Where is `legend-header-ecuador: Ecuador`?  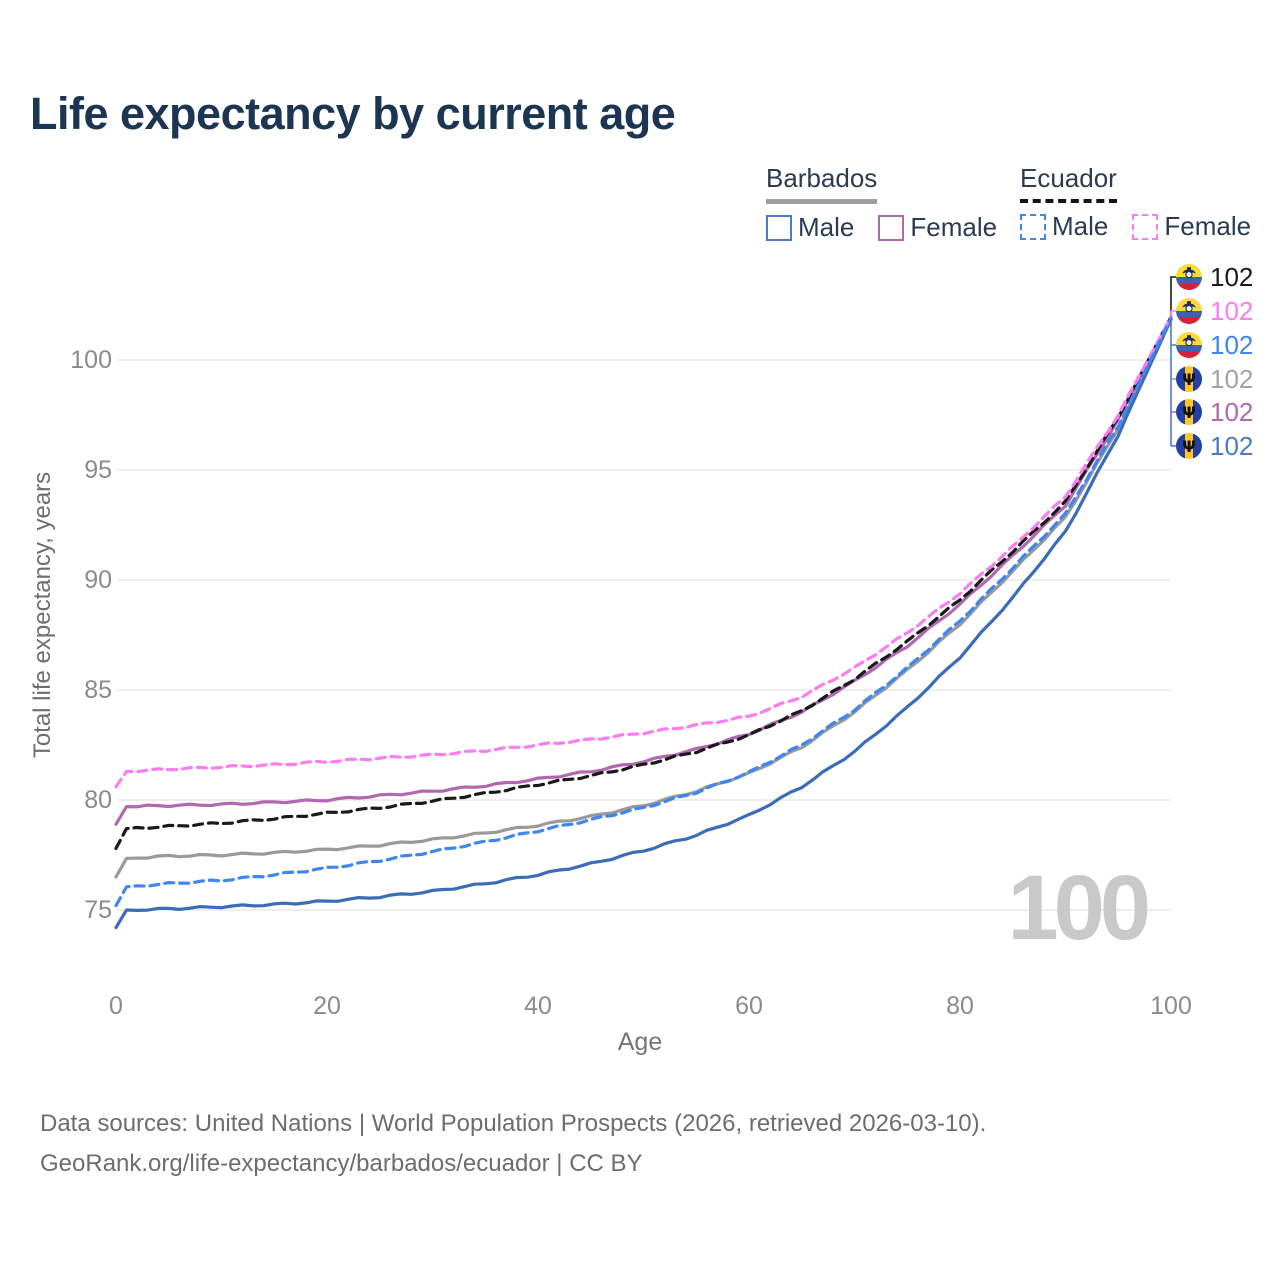
legend-header-ecuador: Ecuador is located at coordinates (1068, 183).